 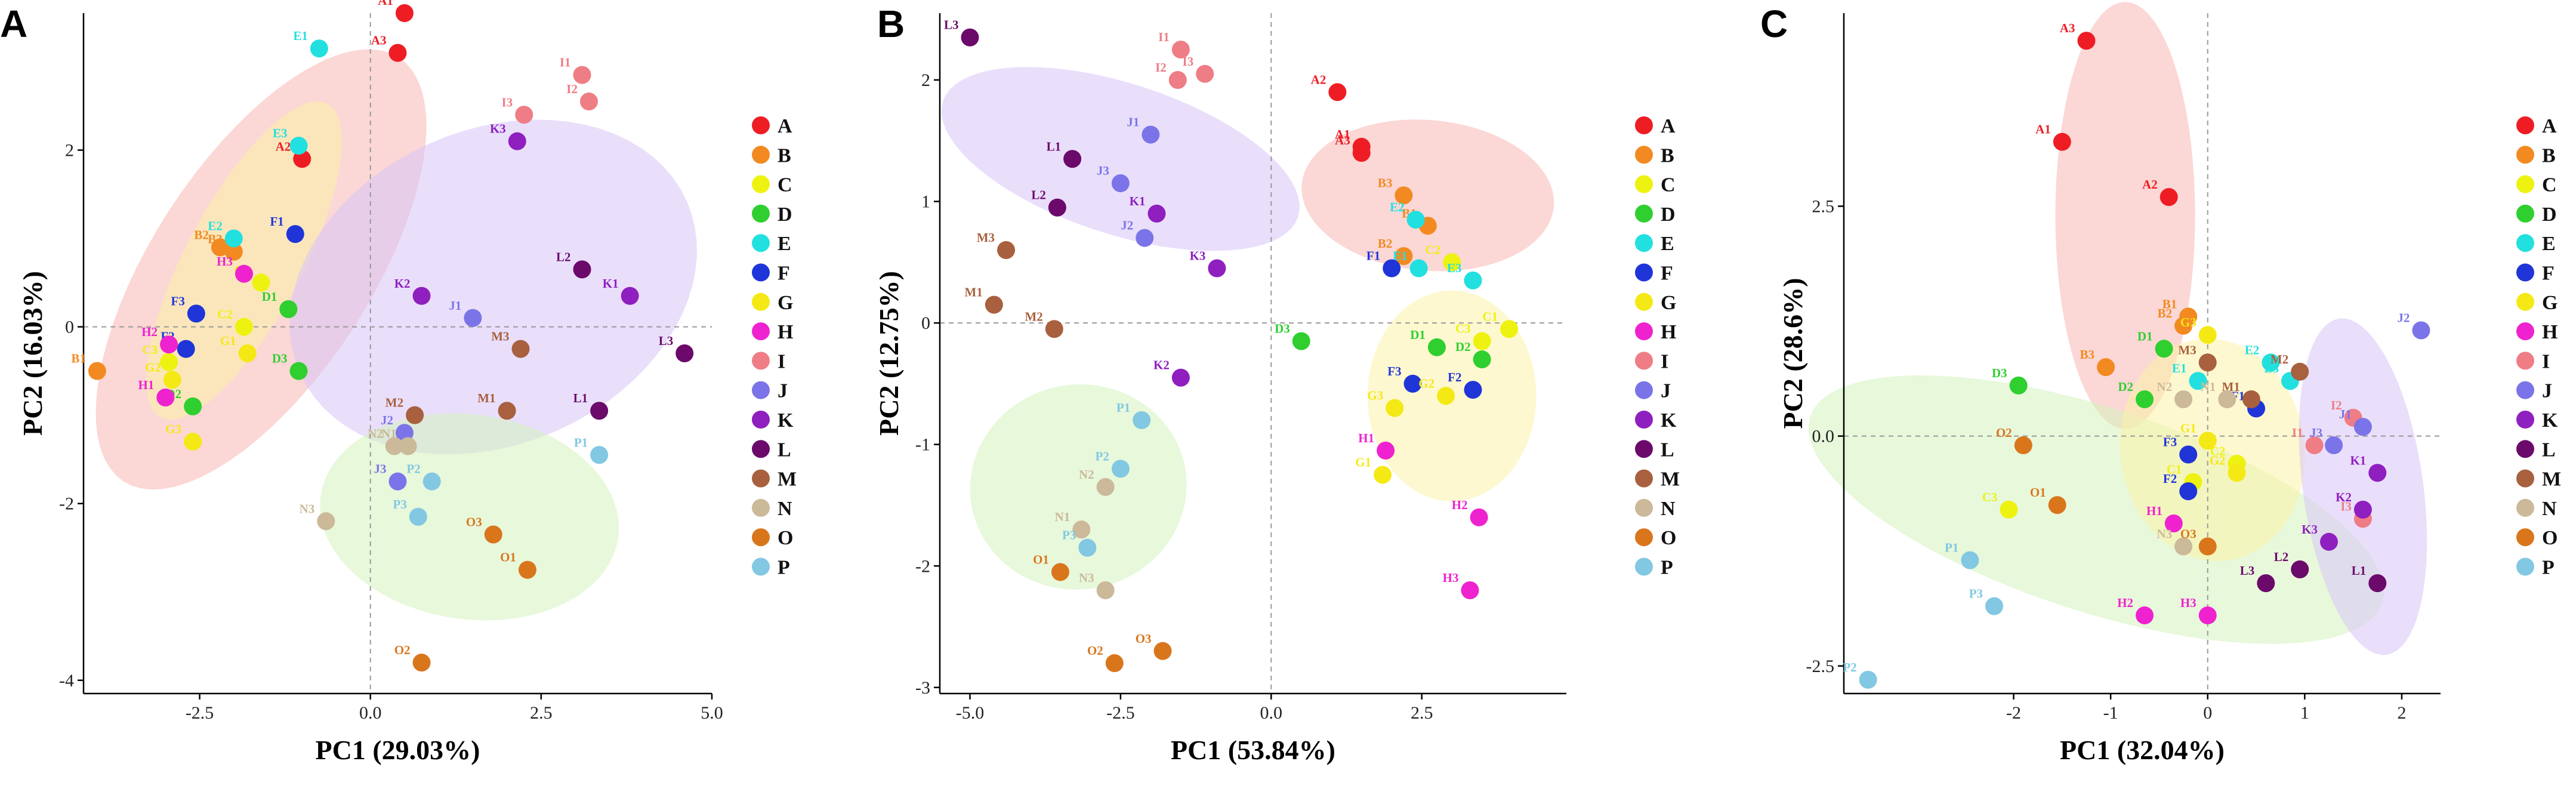 I want to click on point-label: D2, so click(x=1463, y=347).